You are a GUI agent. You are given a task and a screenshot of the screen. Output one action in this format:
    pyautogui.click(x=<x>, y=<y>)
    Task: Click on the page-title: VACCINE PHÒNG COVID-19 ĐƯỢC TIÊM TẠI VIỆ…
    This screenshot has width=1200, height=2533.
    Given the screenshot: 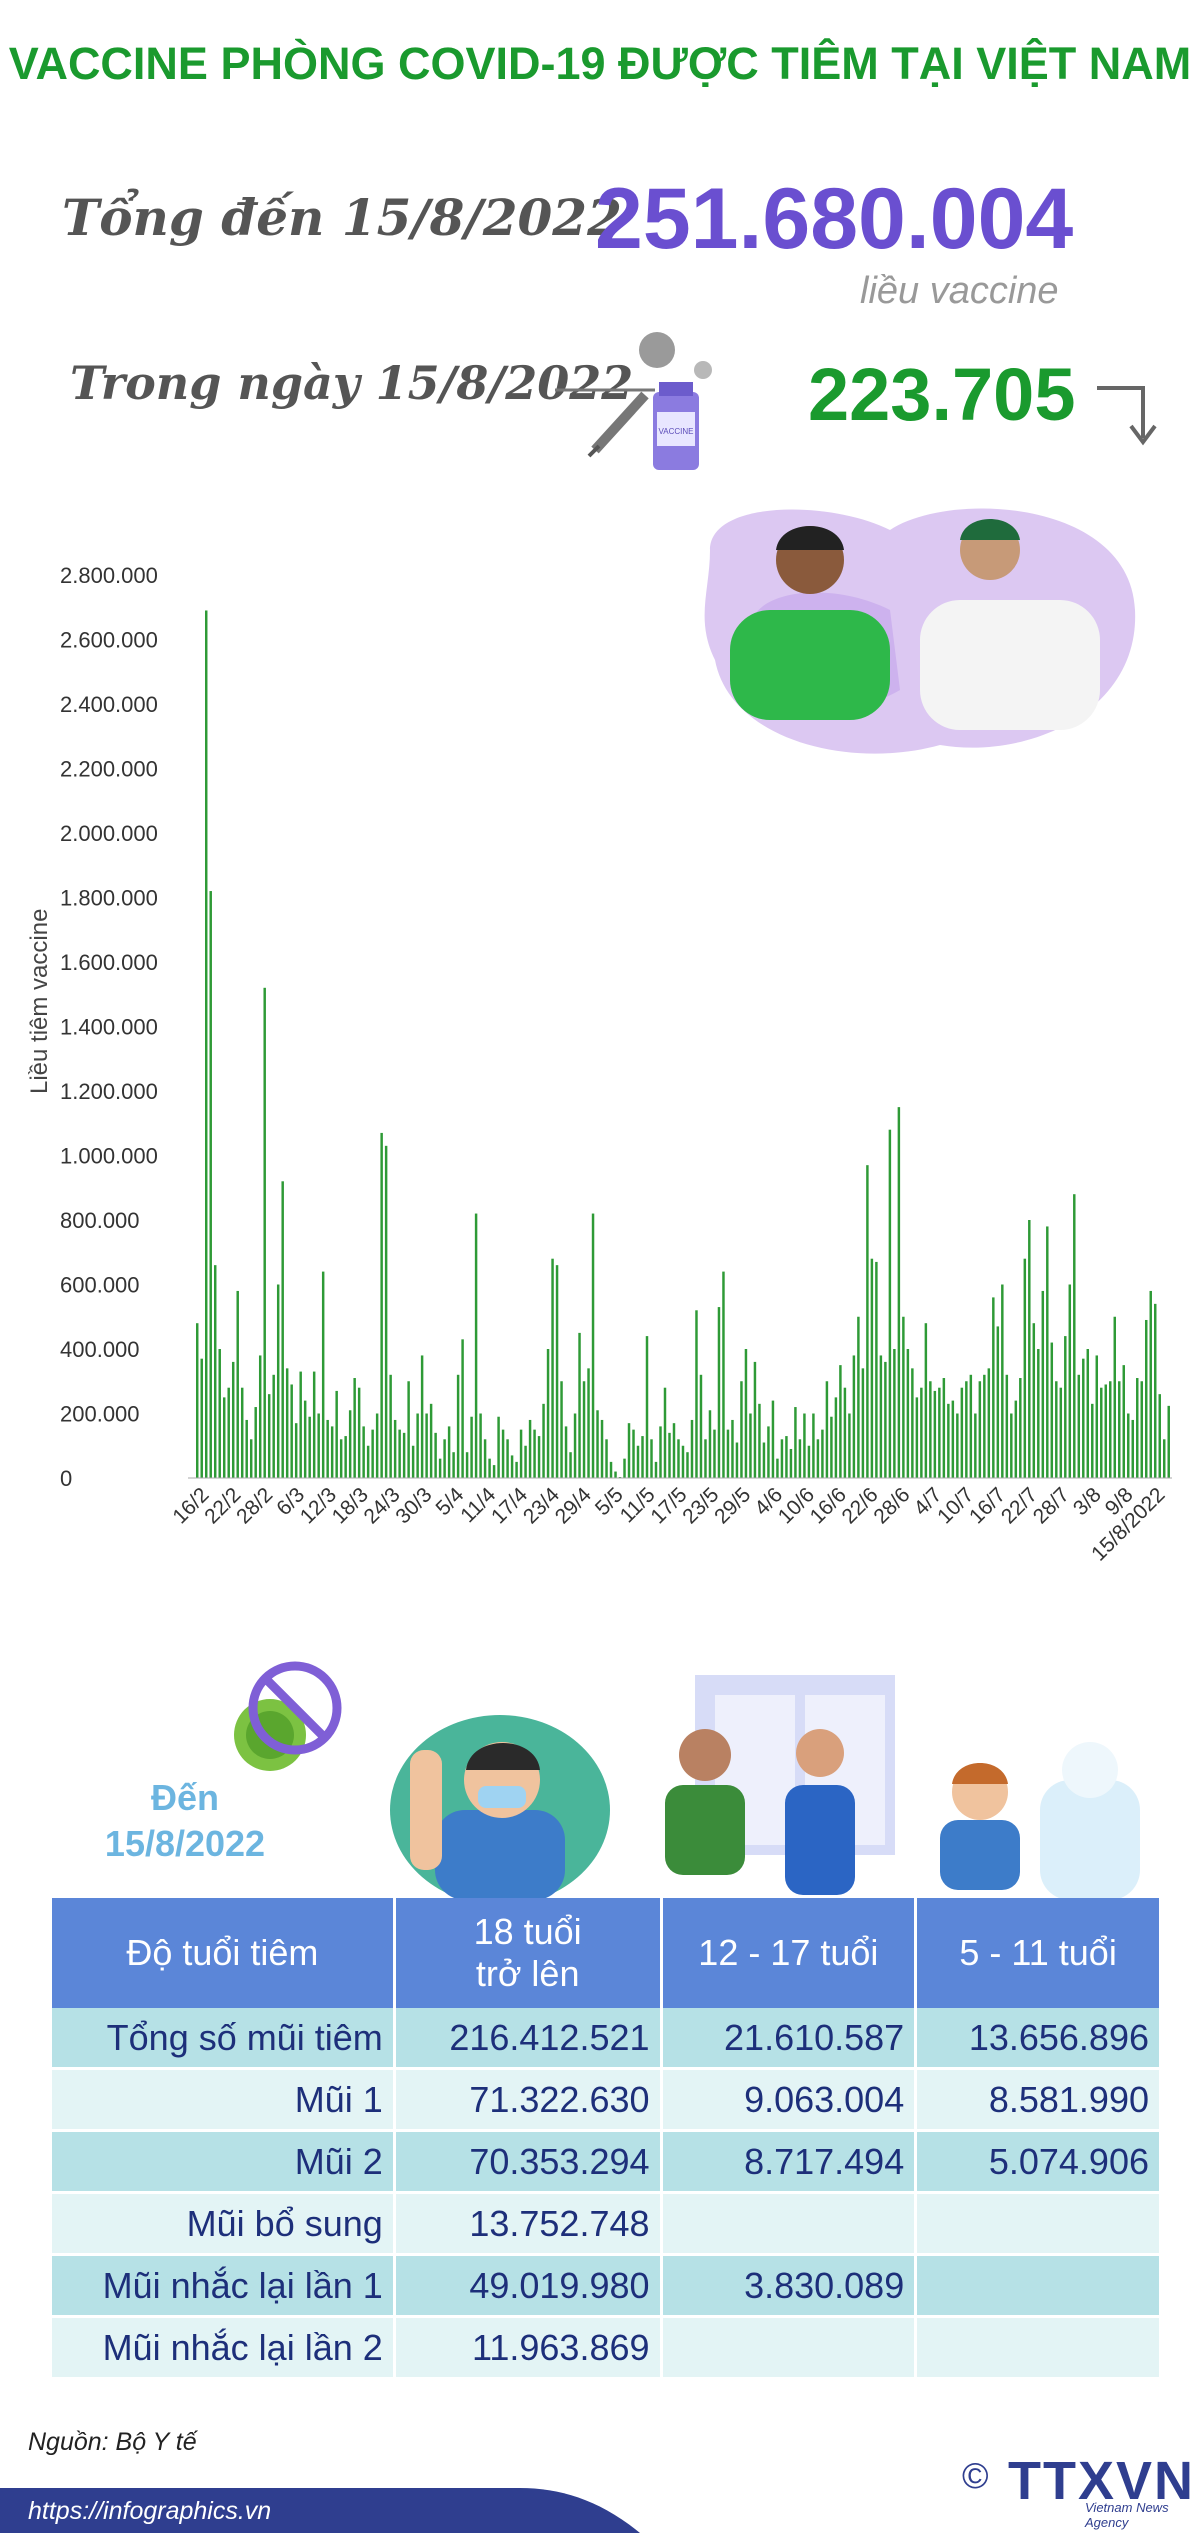 What is the action you would take?
    pyautogui.click(x=600, y=63)
    